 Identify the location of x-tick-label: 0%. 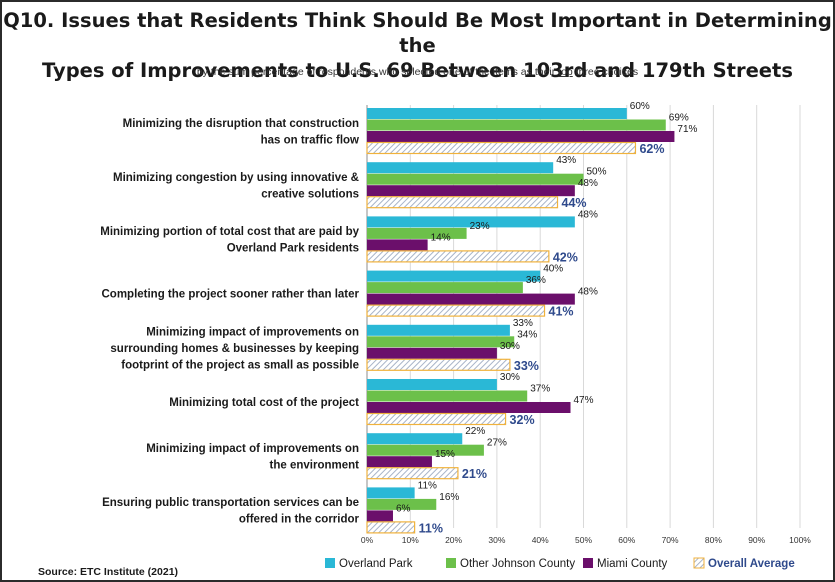
(367, 540).